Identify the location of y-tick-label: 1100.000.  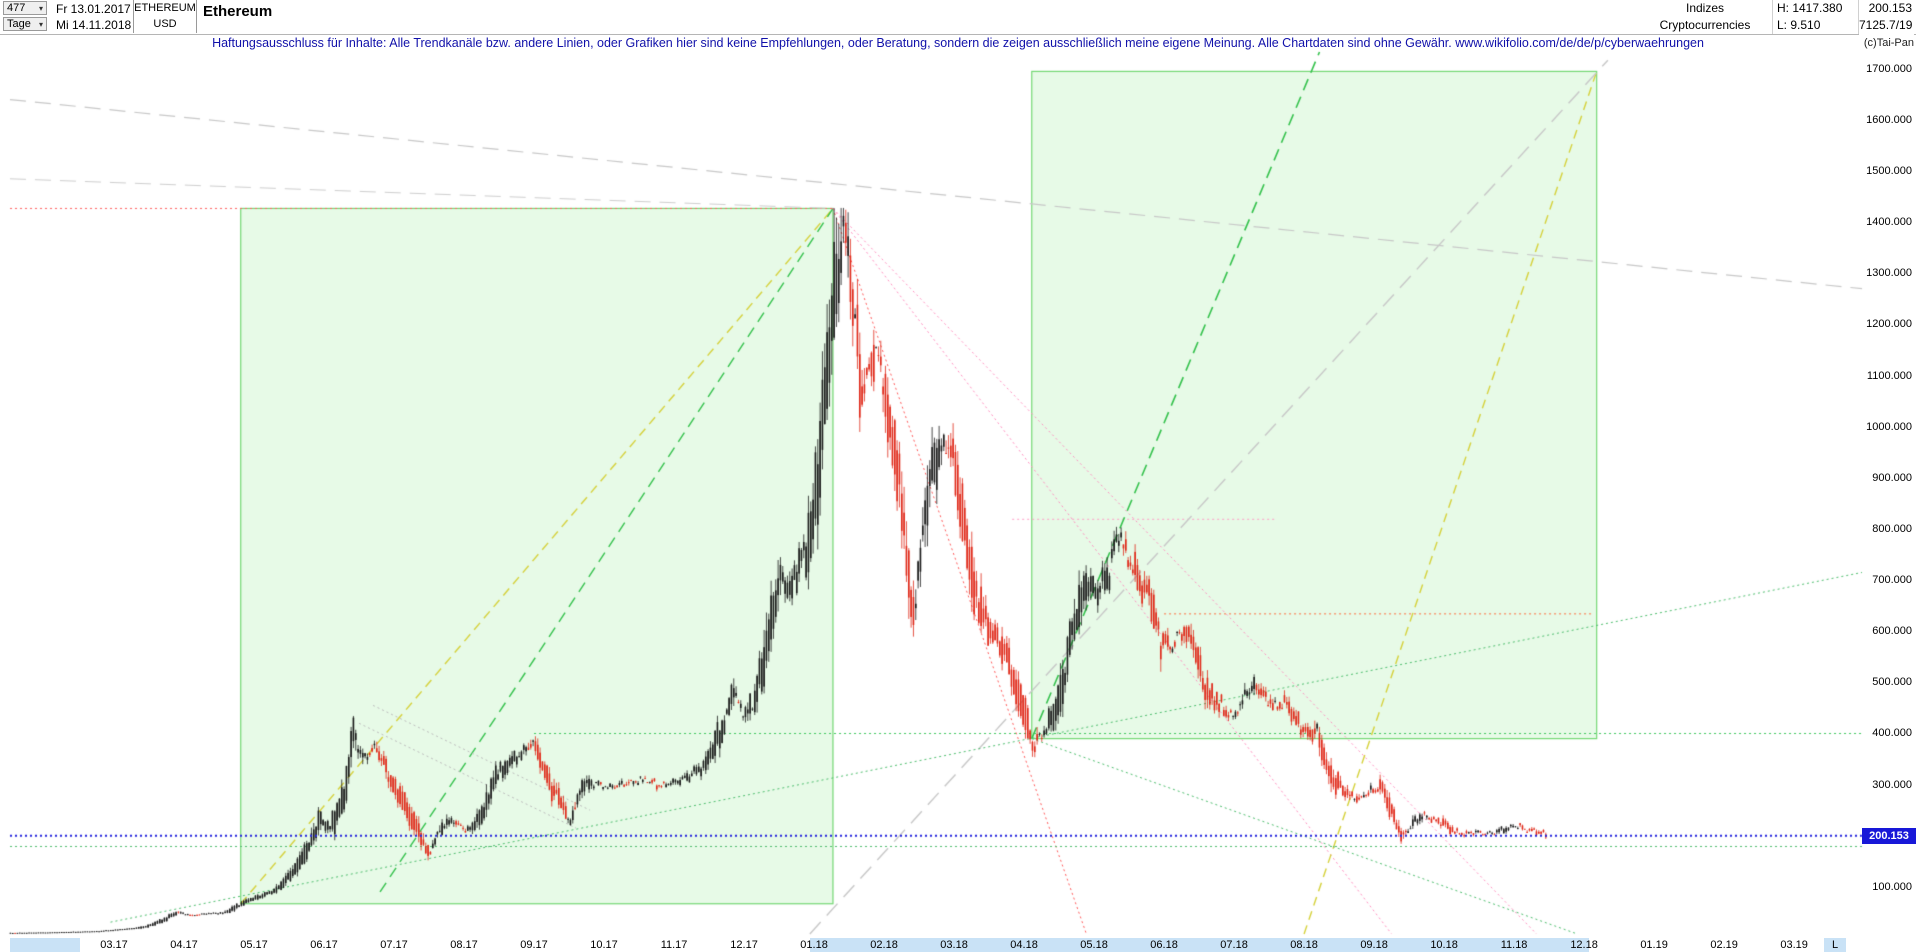
(1889, 375).